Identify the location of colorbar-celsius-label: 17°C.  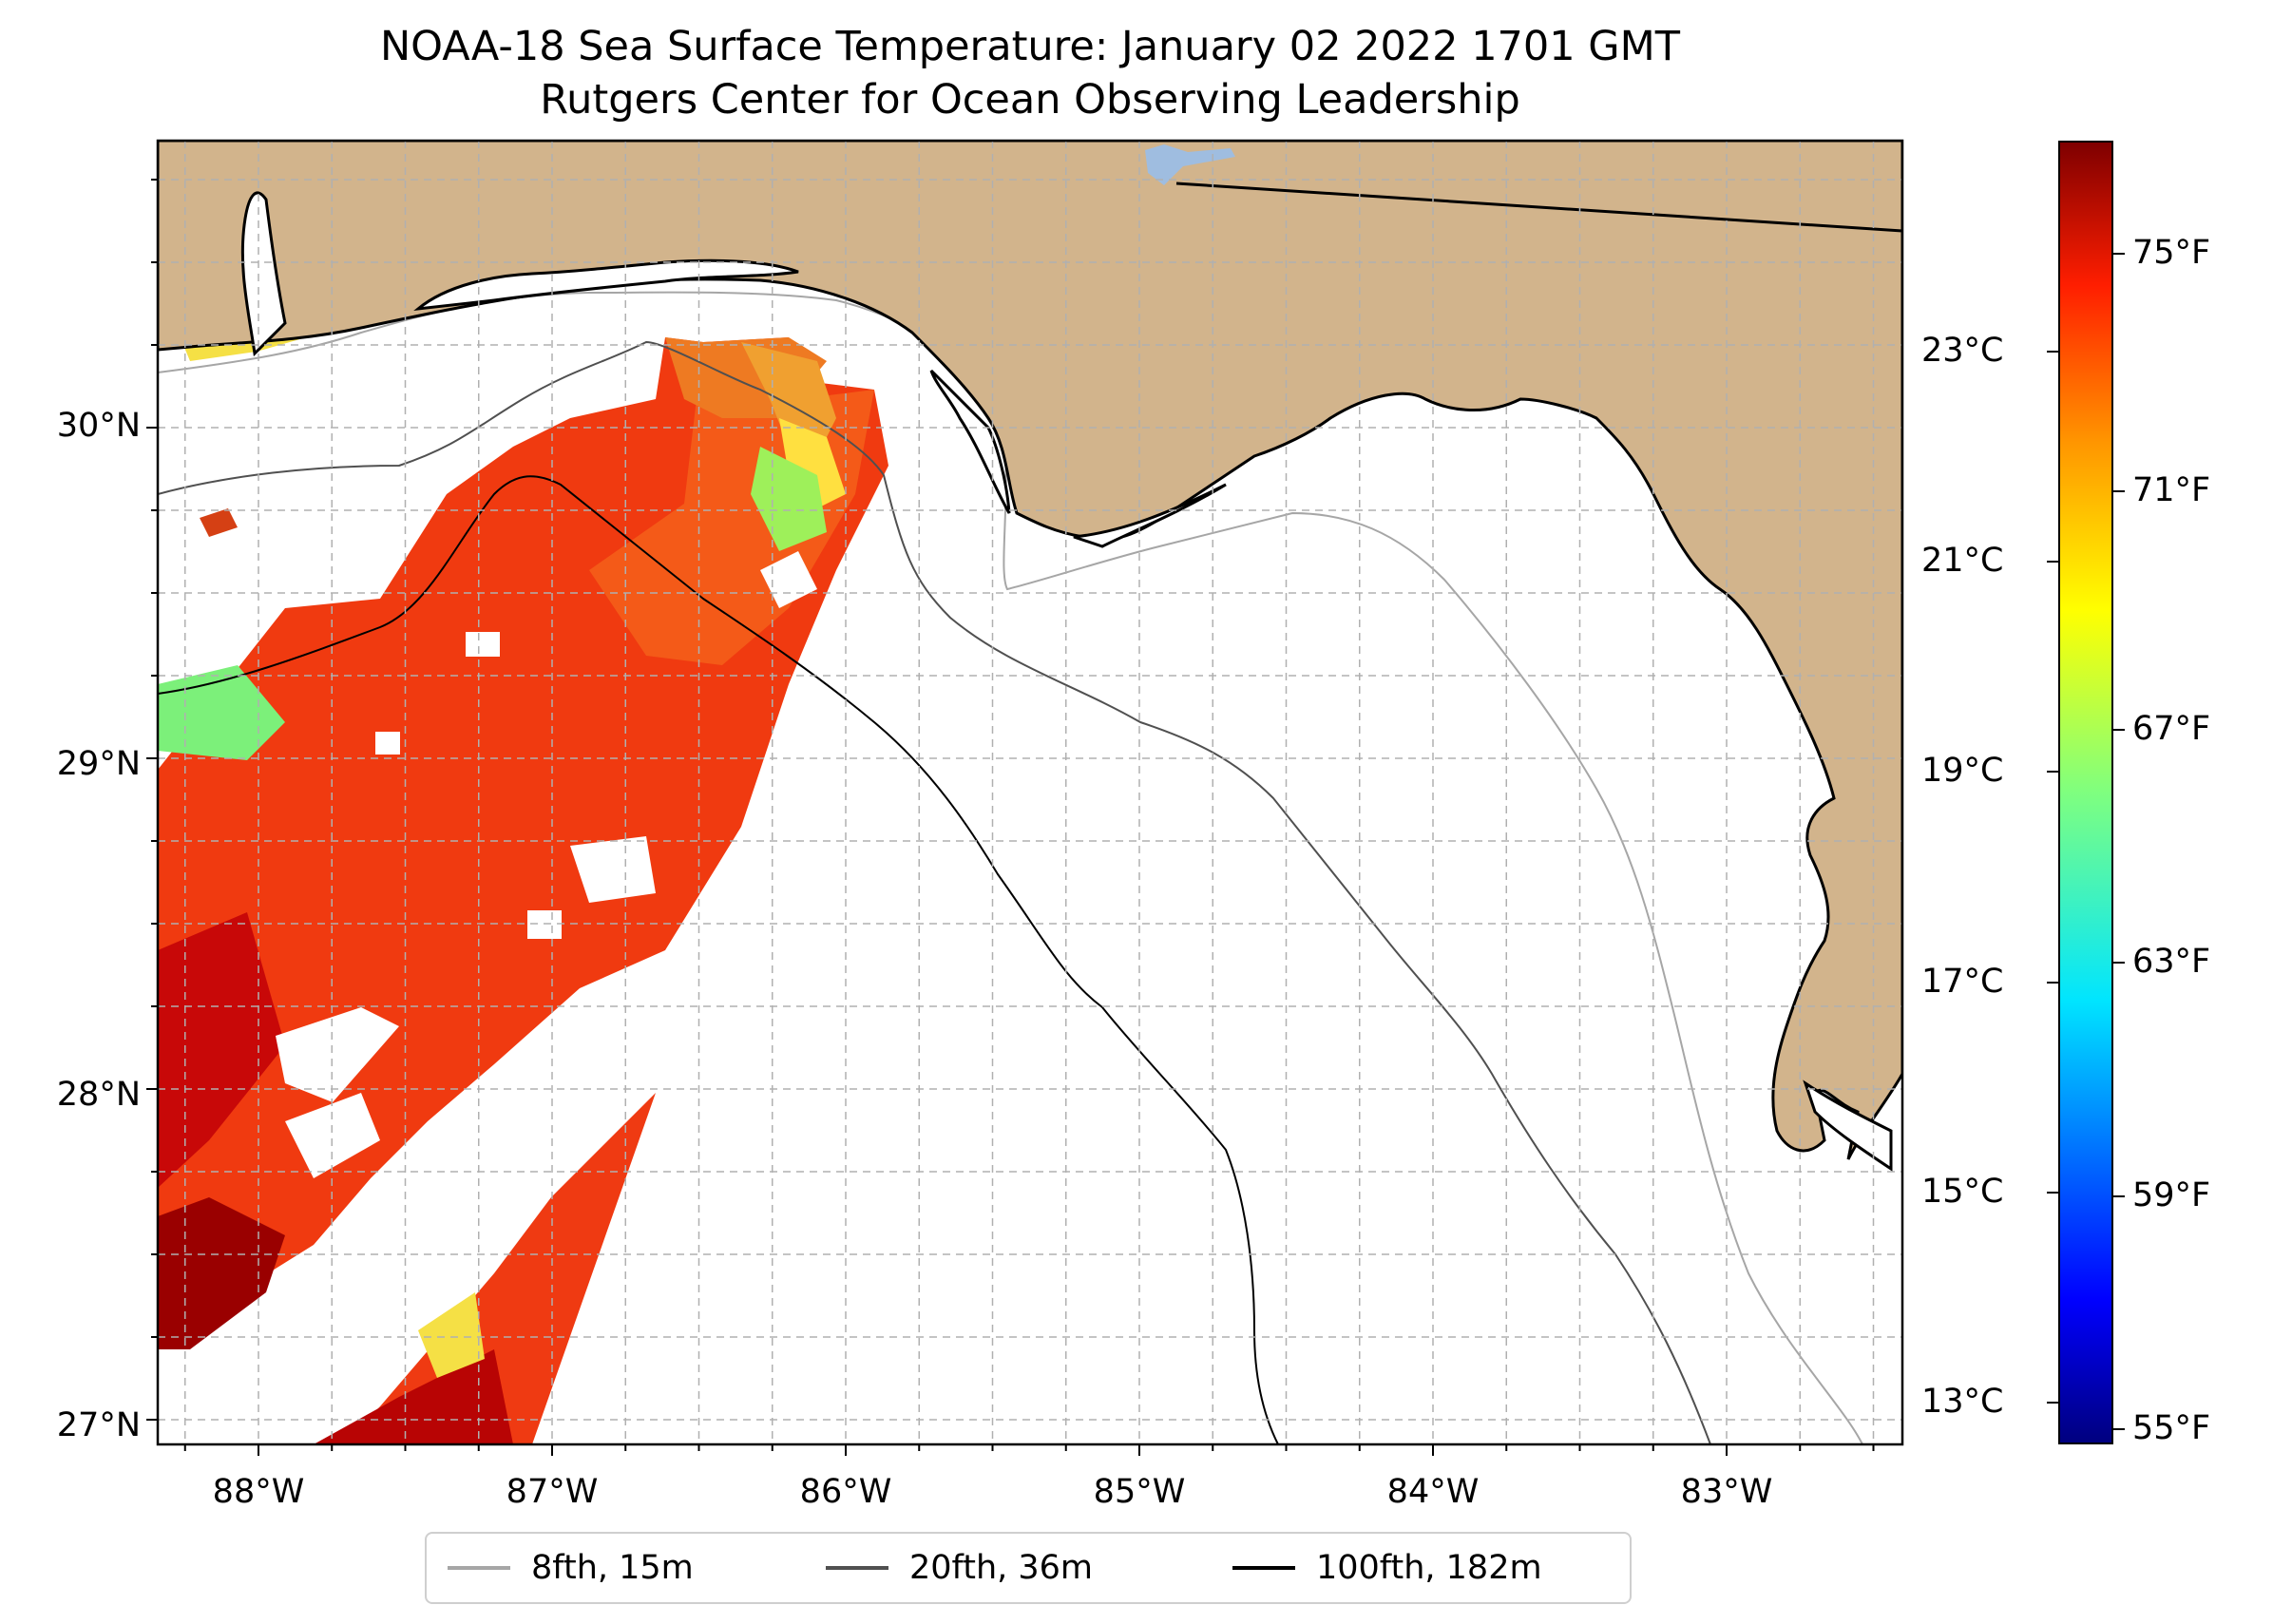
(1962, 982).